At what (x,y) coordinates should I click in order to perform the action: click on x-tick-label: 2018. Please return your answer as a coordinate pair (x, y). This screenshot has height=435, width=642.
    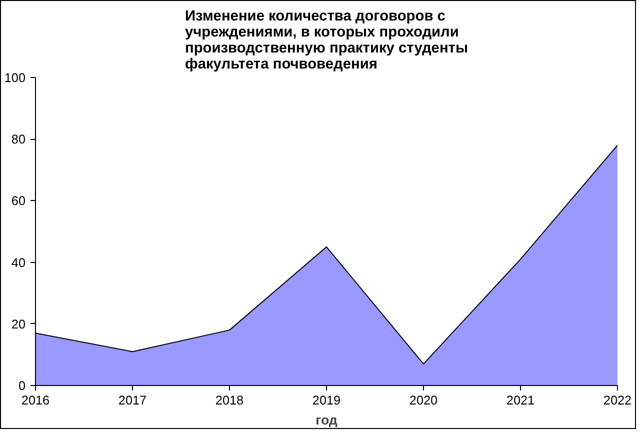
    Looking at the image, I should click on (229, 401).